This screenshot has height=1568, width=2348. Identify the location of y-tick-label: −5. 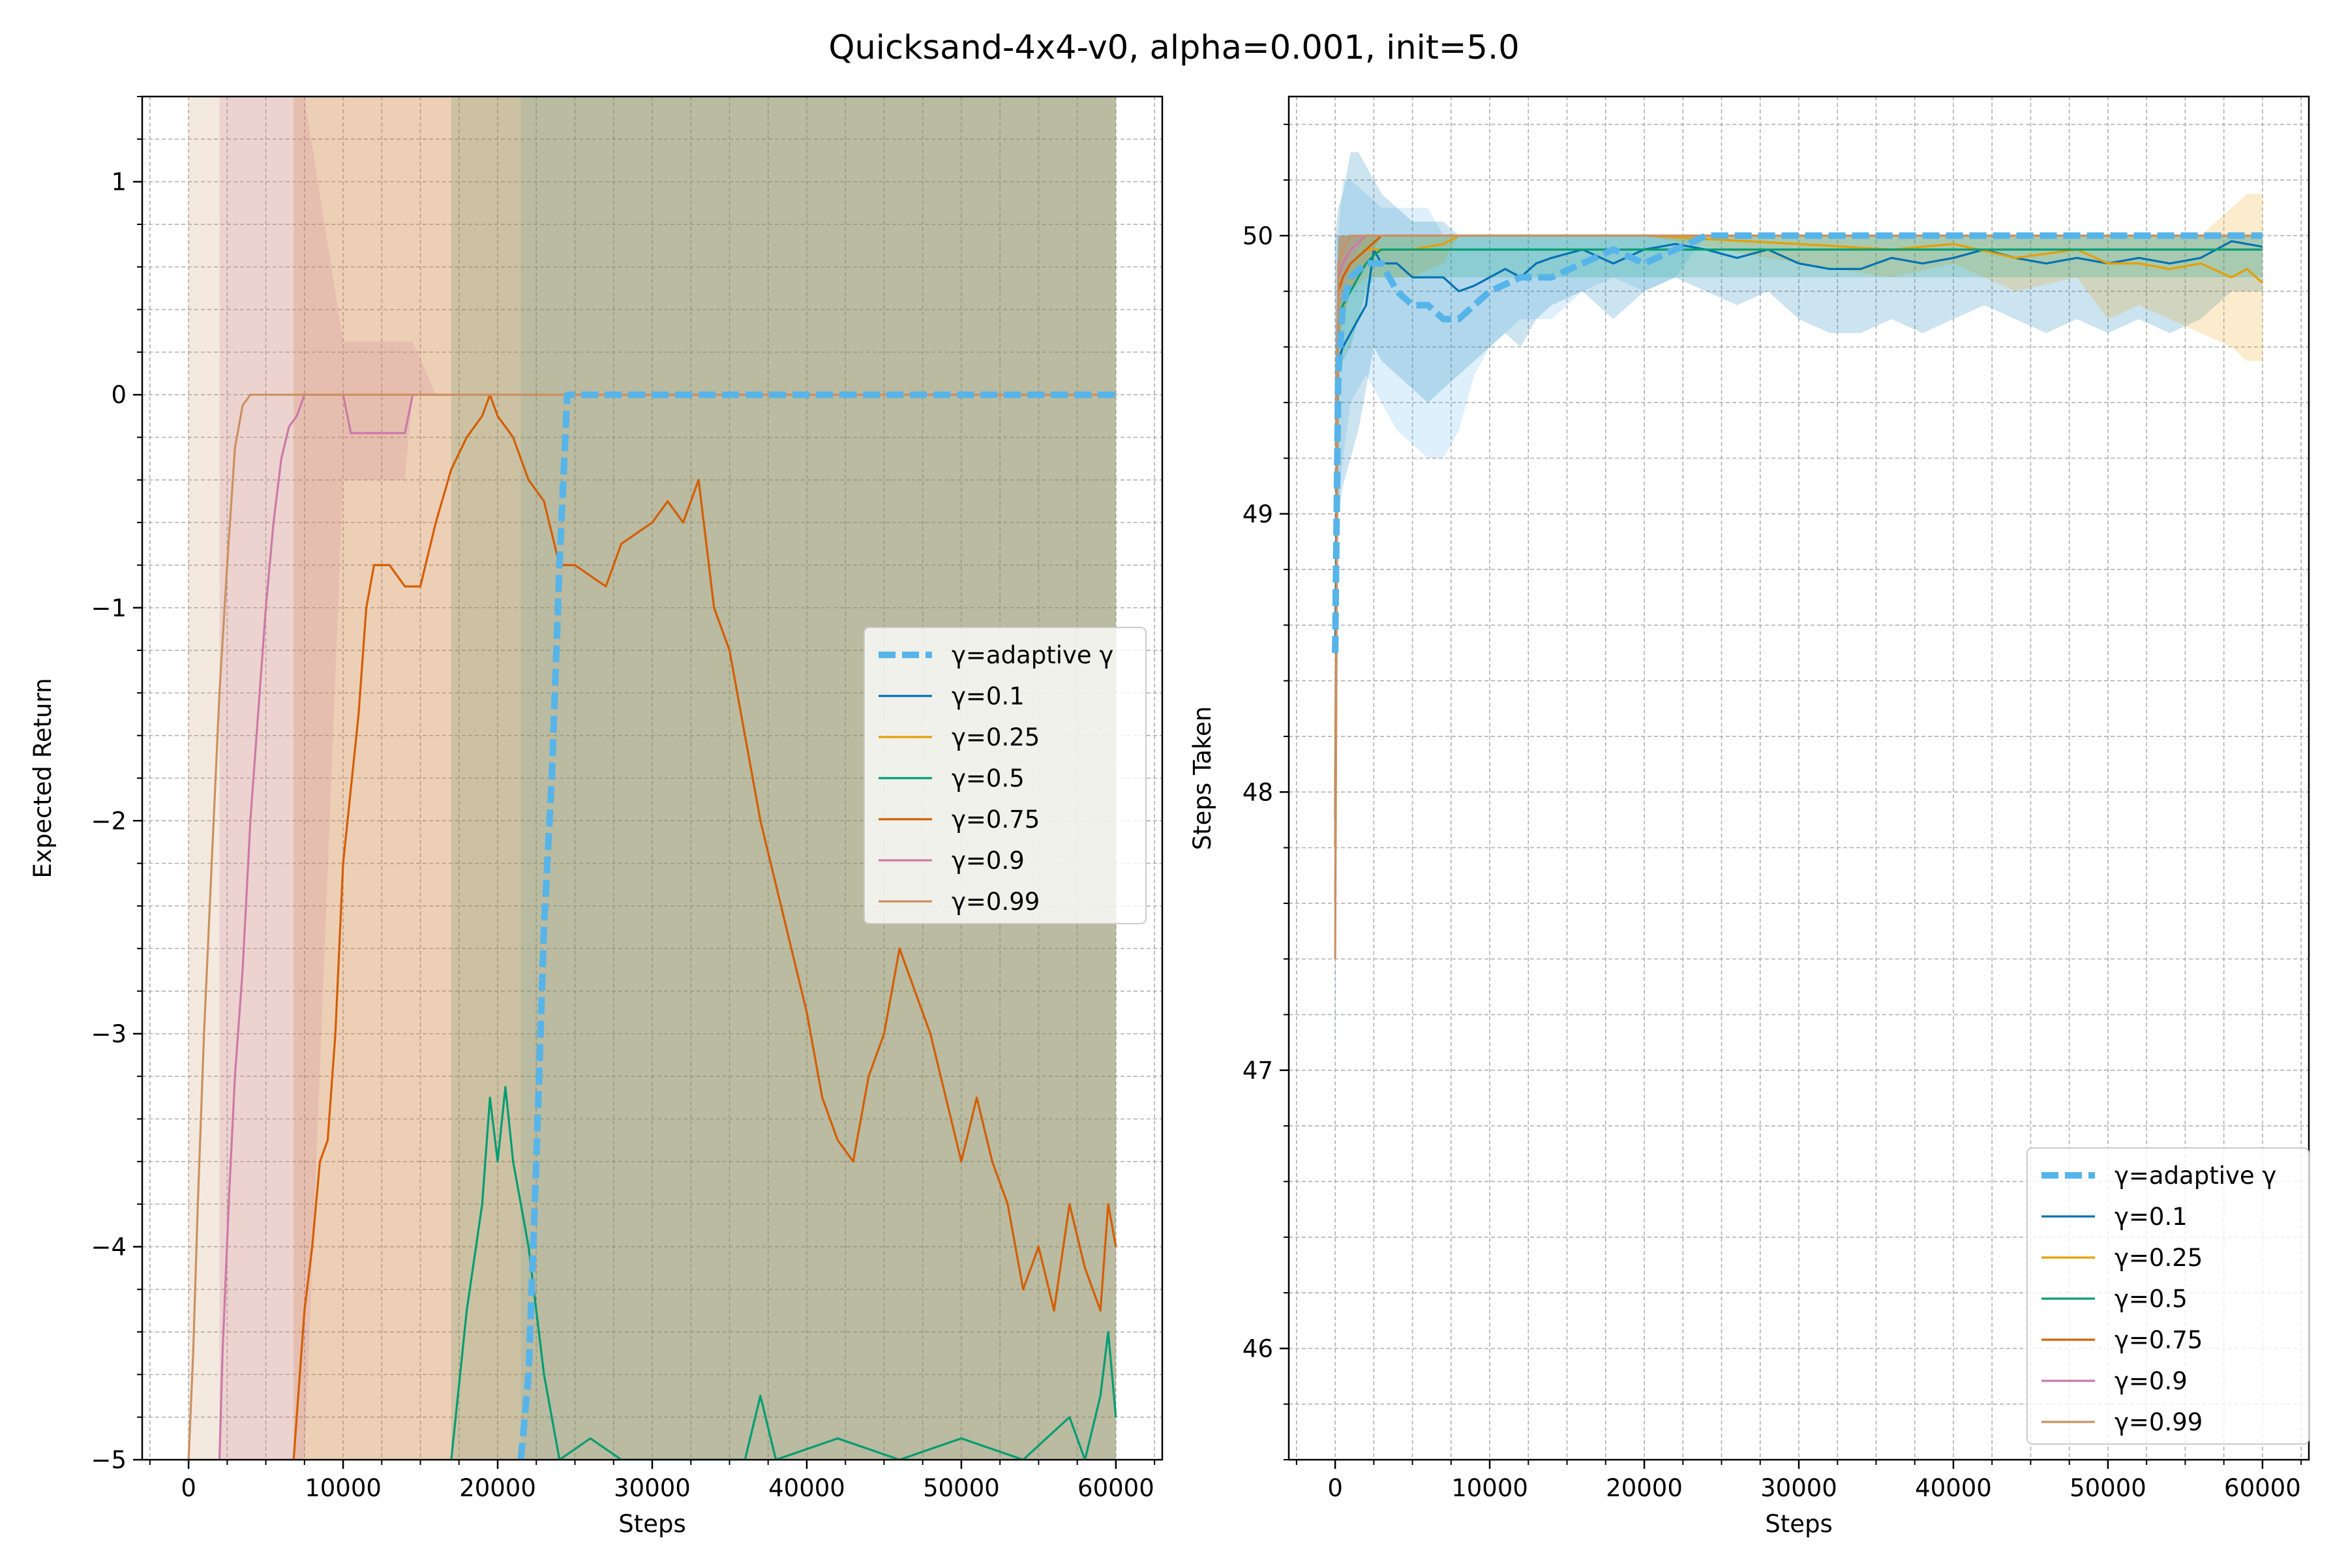
(109, 1460).